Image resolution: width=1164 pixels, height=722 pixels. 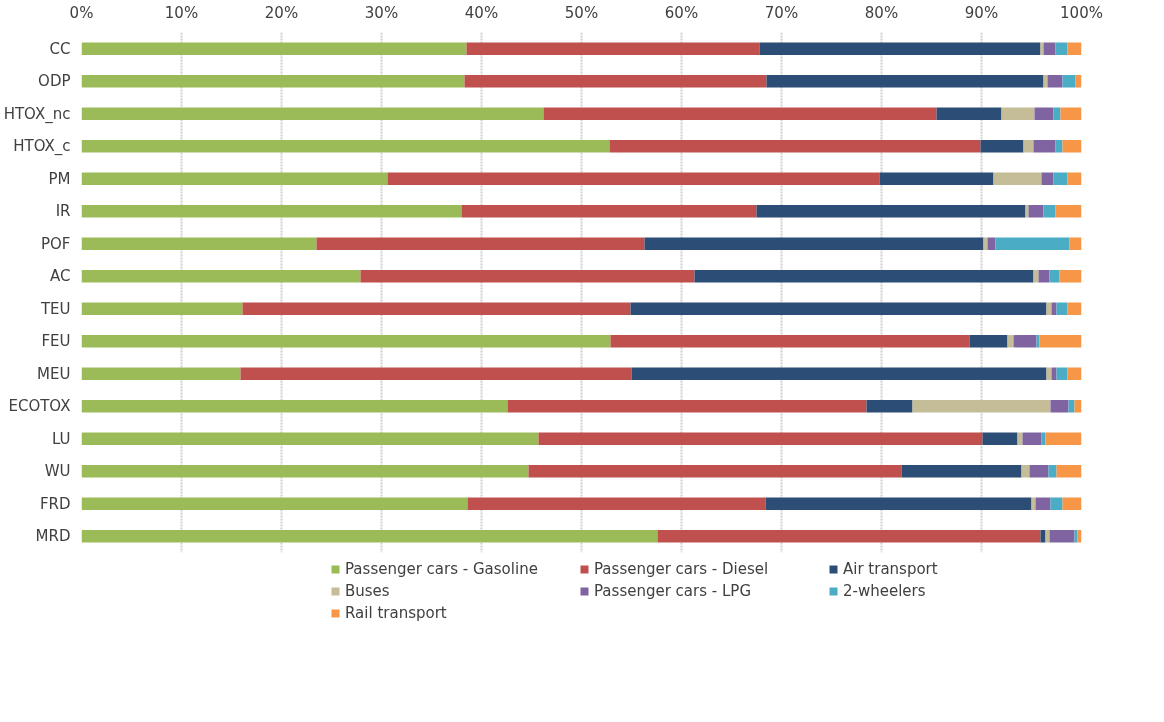 What do you see at coordinates (396, 613) in the screenshot?
I see `legend-label: Rail transport` at bounding box center [396, 613].